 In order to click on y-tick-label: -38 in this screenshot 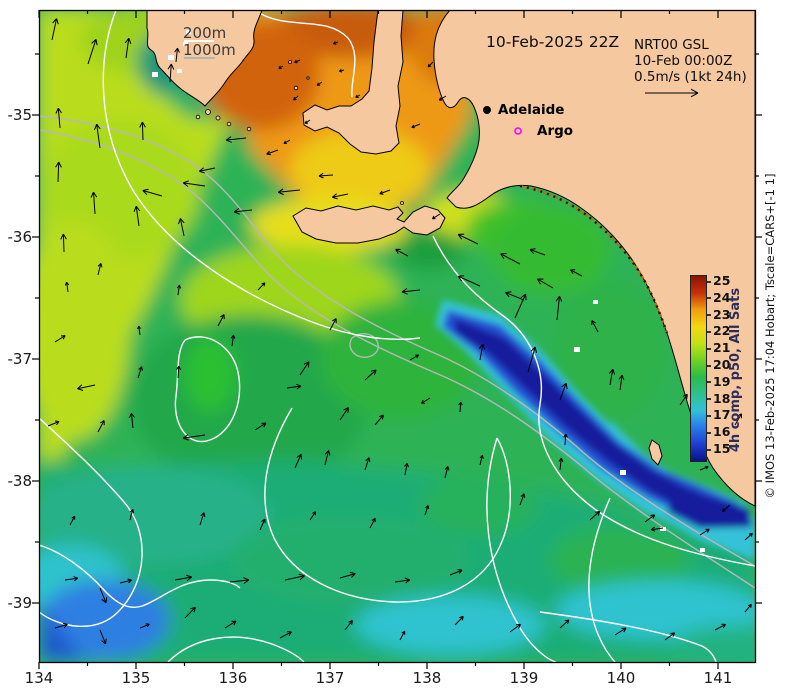, I will do `click(20, 481)`.